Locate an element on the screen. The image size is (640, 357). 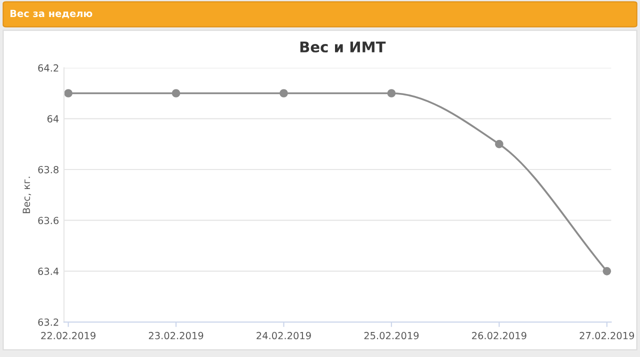
x-tick-label: 22.02.2019 is located at coordinates (68, 336).